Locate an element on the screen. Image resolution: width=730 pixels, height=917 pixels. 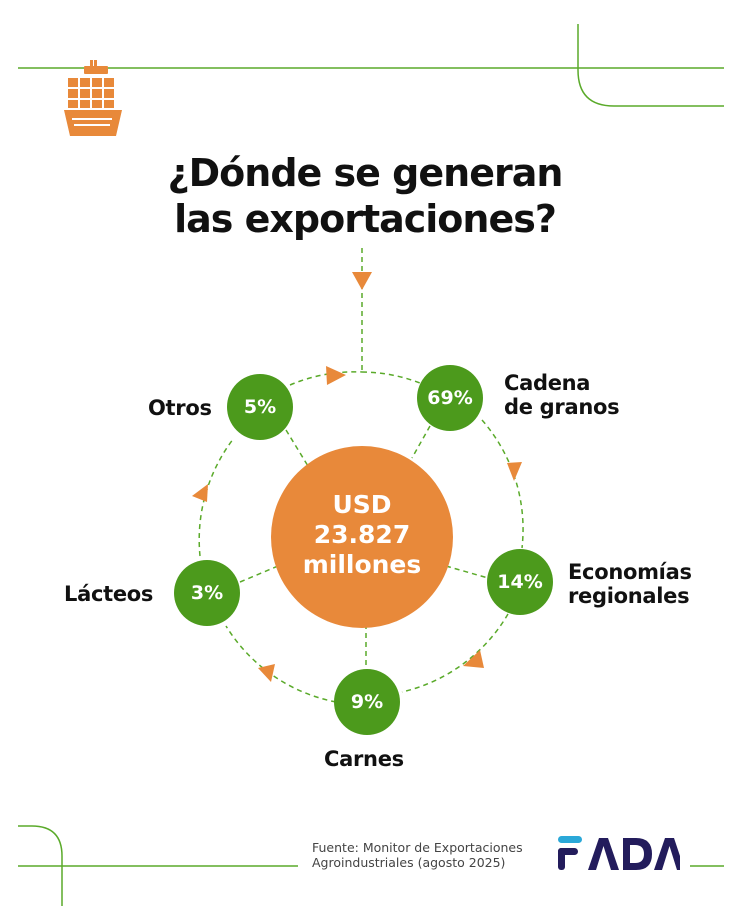
spoke-lacteos is located at coordinates (259, 574).